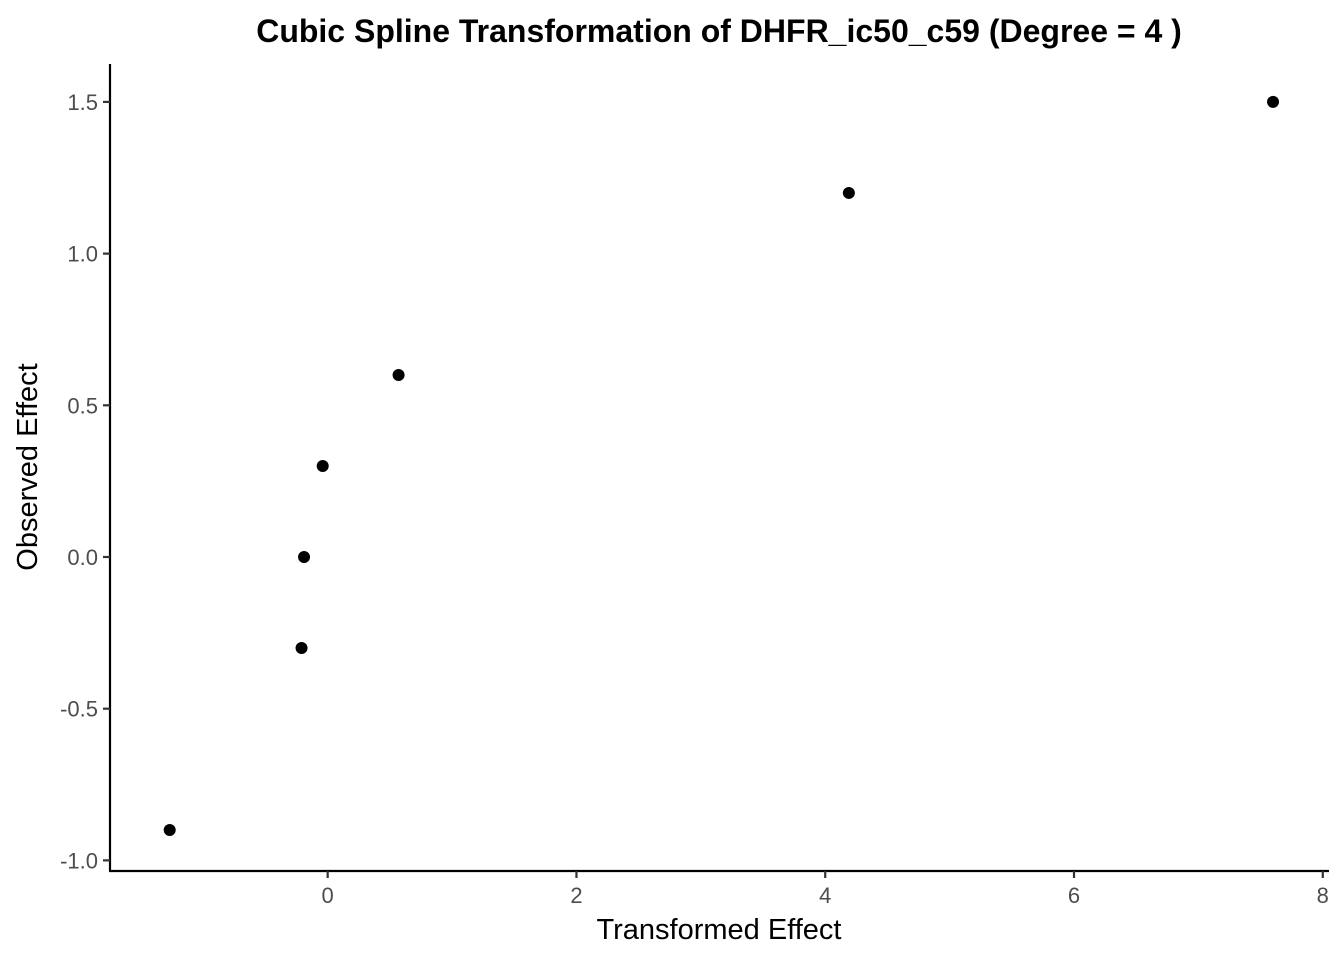 This screenshot has width=1344, height=960. Describe the element at coordinates (79, 860) in the screenshot. I see `y-tick-label: -1.0` at that location.